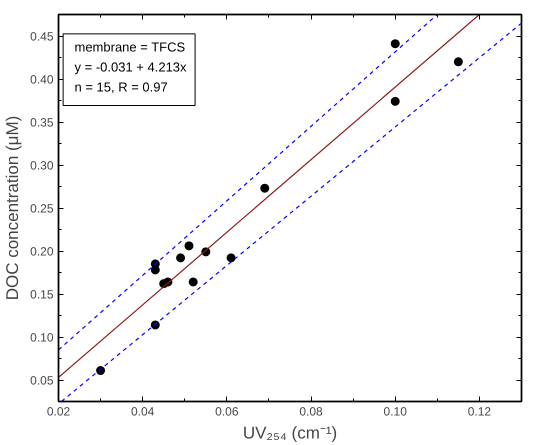 The width and height of the screenshot is (533, 445). Describe the element at coordinates (121, 87) in the screenshot. I see `annotation: n = 15, R = 0.97` at that location.